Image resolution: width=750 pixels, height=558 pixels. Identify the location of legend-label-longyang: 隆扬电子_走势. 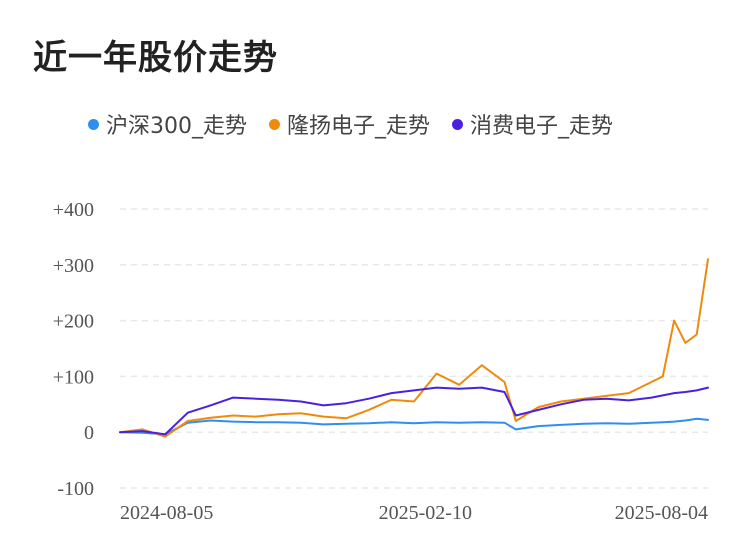
(359, 126).